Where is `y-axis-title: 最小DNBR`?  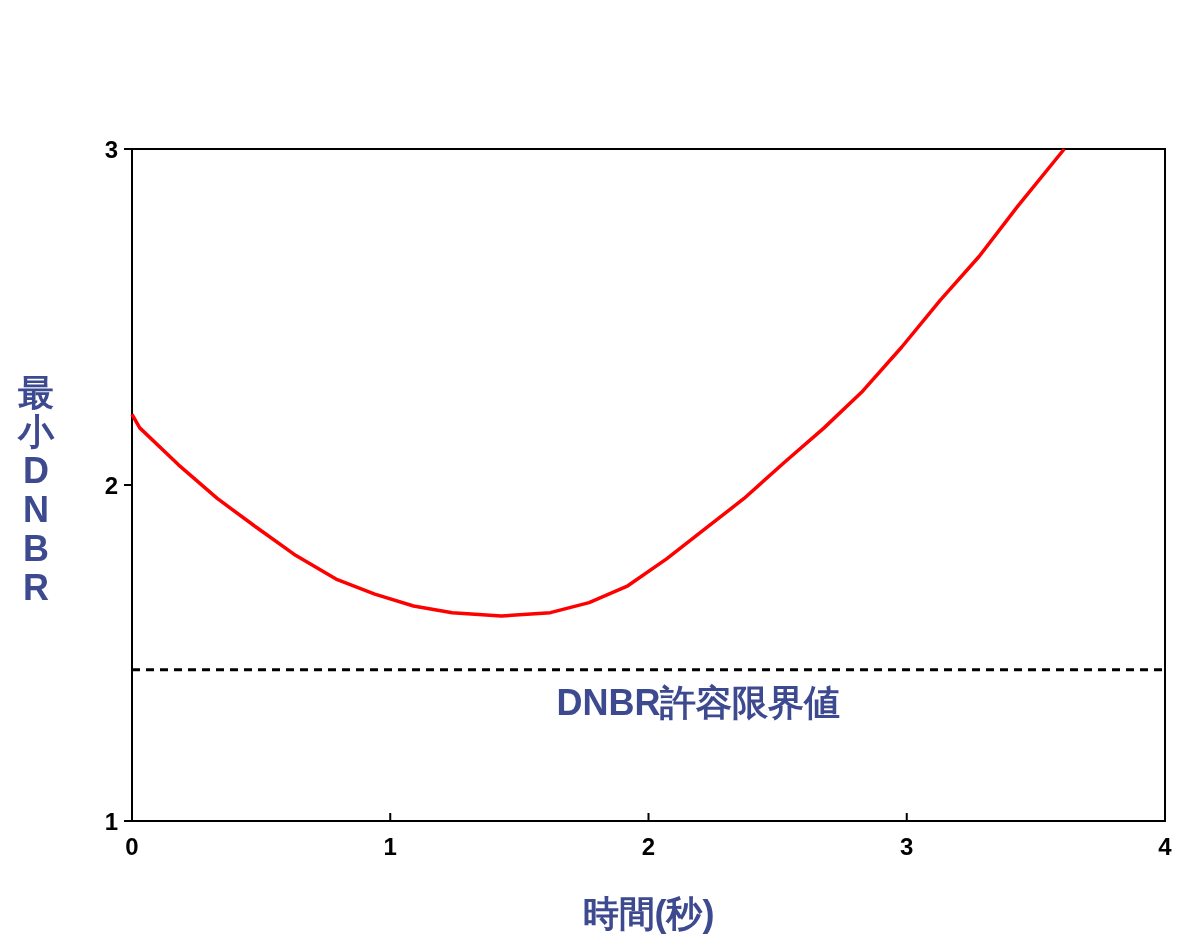 y-axis-title: 最小DNBR is located at coordinates (36, 490).